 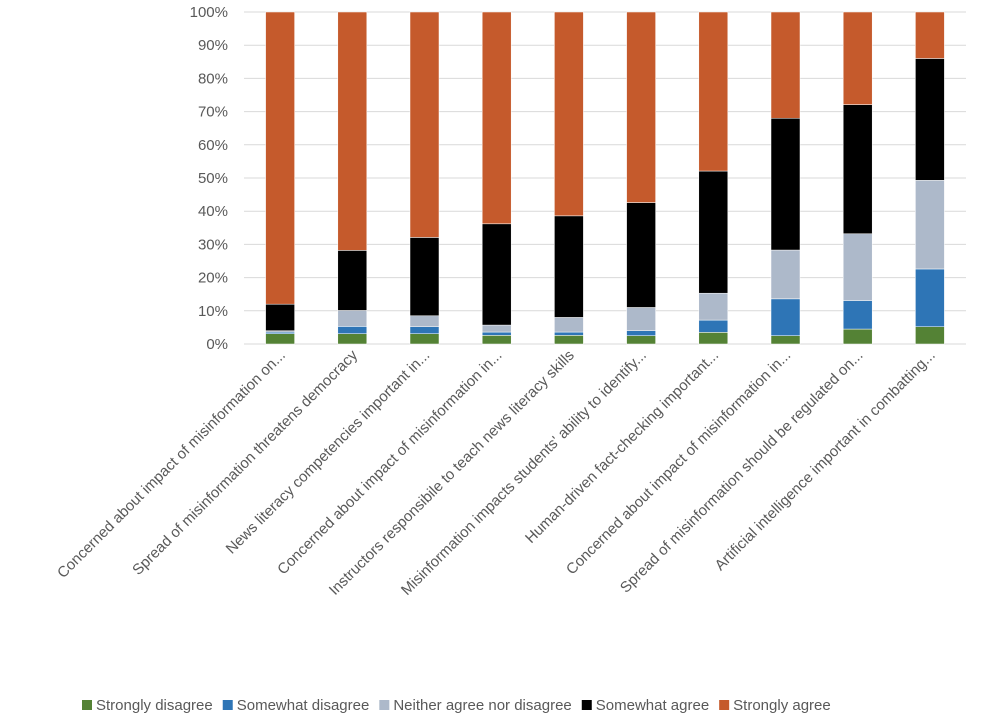 I want to click on y-tick-label: 10%, so click(x=213, y=311).